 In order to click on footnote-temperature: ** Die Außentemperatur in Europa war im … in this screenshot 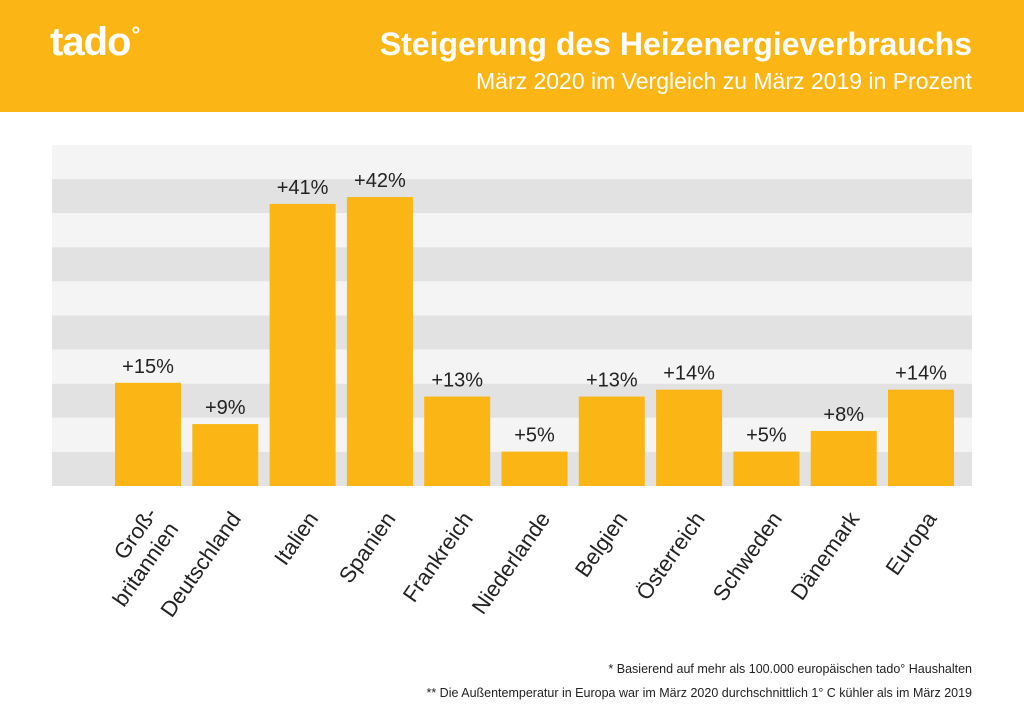, I will do `click(699, 693)`.